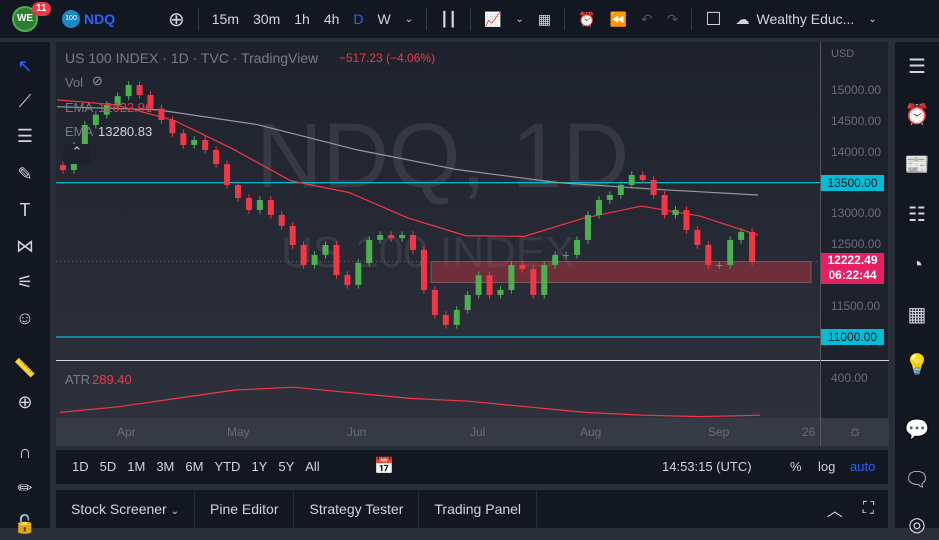 Image resolution: width=939 pixels, height=540 pixels. Describe the element at coordinates (25, 246) in the screenshot. I see `pattern-icon: ⋈` at that location.